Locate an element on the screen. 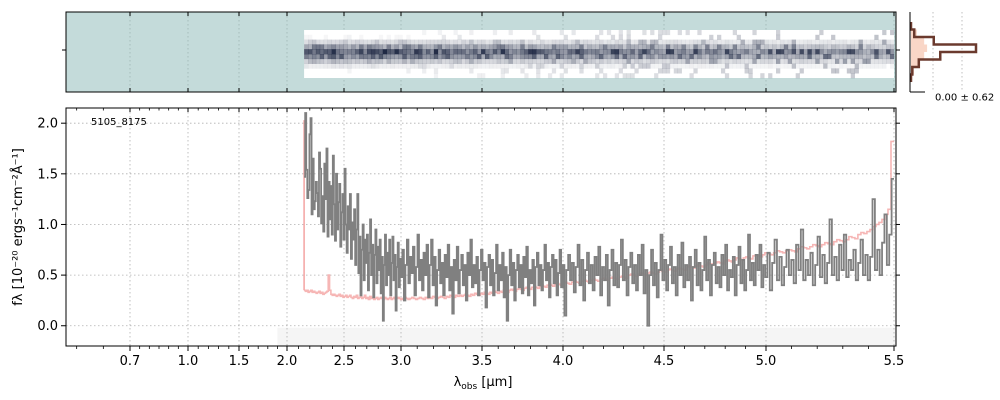  x-tick-label: 3.5 is located at coordinates (482, 361).